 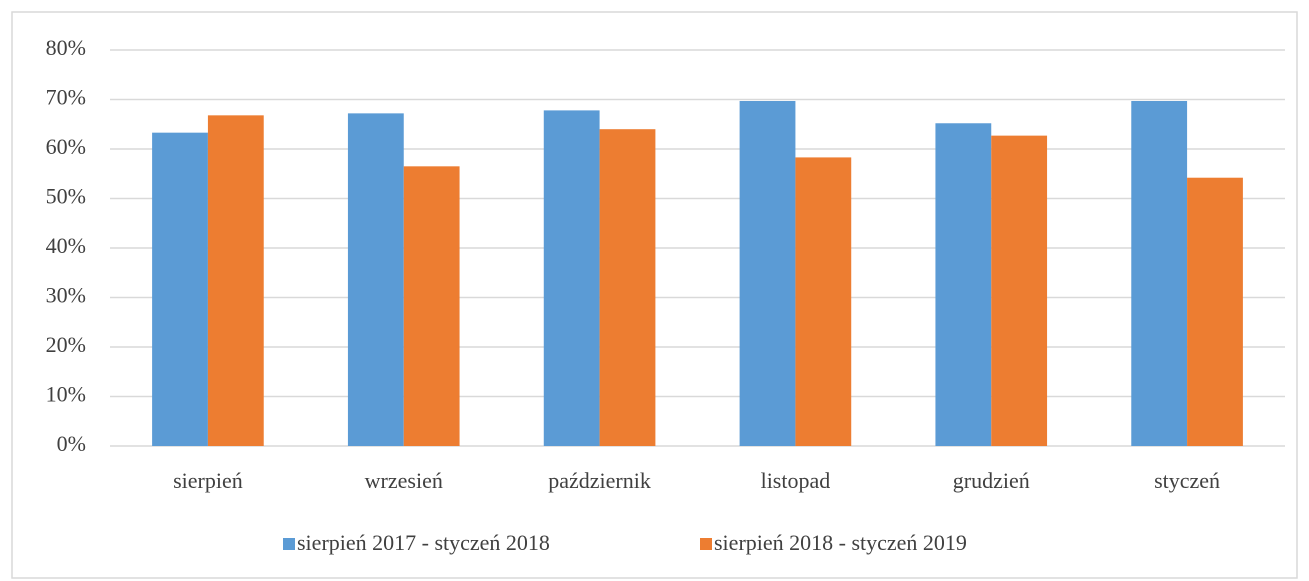 I want to click on x-tick-label: styczeń, so click(x=1187, y=480).